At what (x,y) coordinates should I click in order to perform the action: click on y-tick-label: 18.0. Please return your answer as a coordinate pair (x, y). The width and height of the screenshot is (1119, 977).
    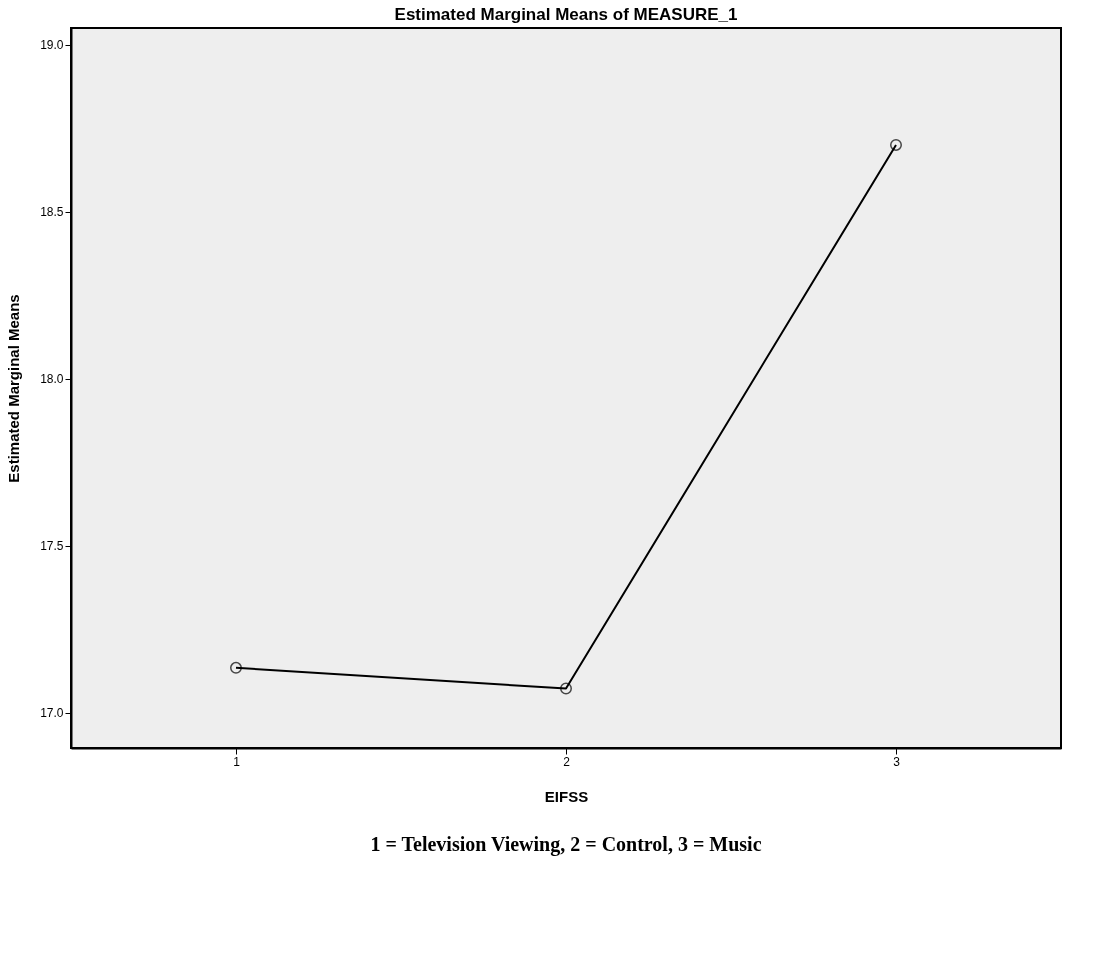
    Looking at the image, I should click on (52, 379).